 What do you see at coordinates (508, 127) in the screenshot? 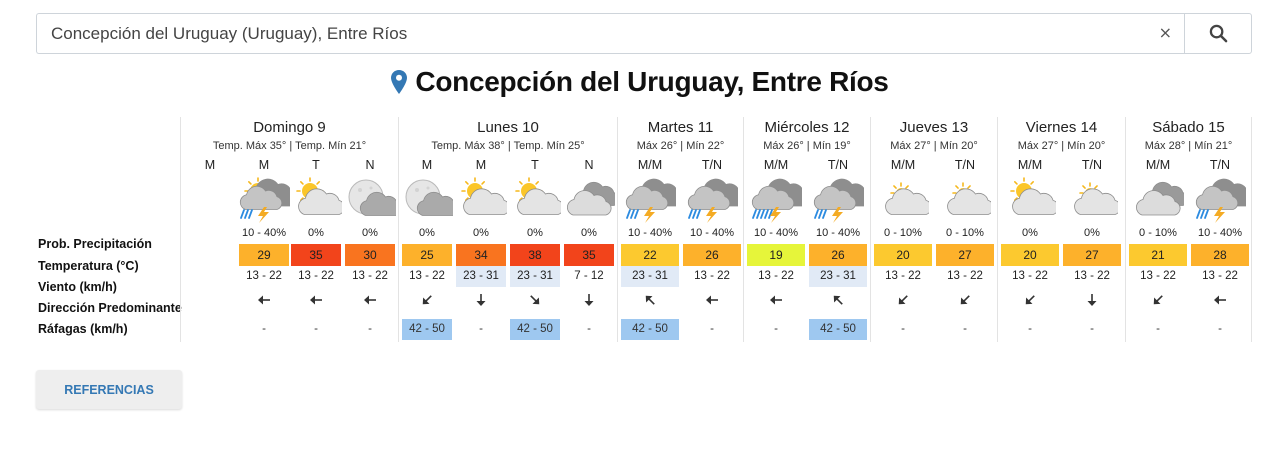
I see `day-name: Lunes 10` at bounding box center [508, 127].